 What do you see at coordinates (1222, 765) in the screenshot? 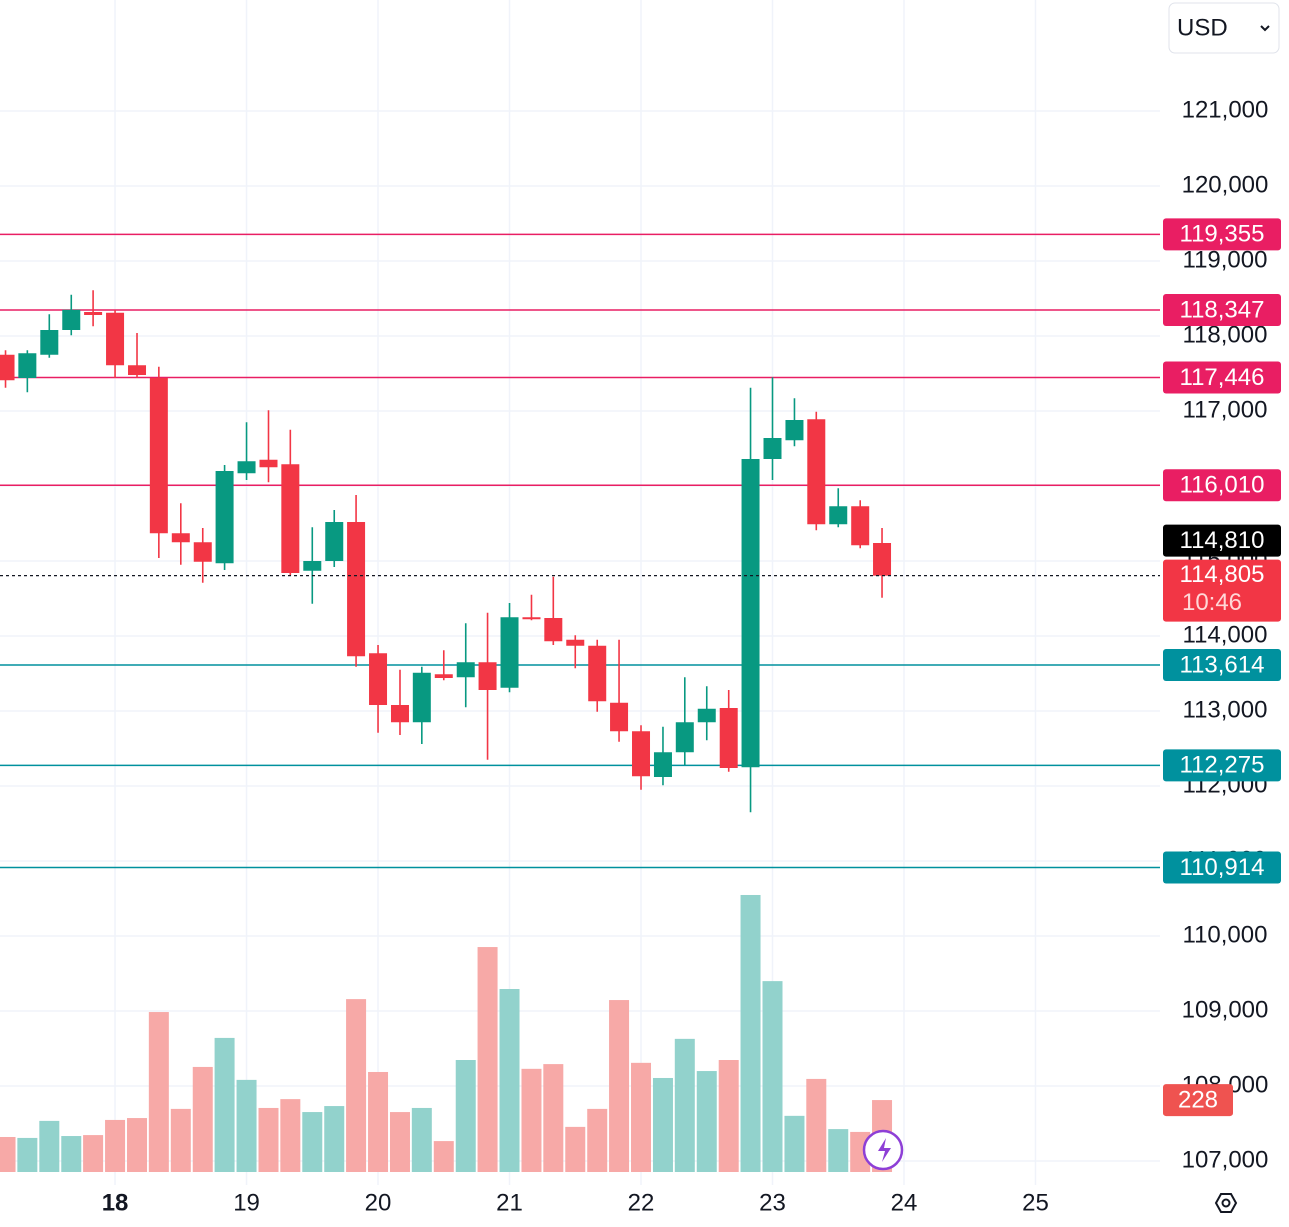
I see `level-badge-label: 112,275` at bounding box center [1222, 765].